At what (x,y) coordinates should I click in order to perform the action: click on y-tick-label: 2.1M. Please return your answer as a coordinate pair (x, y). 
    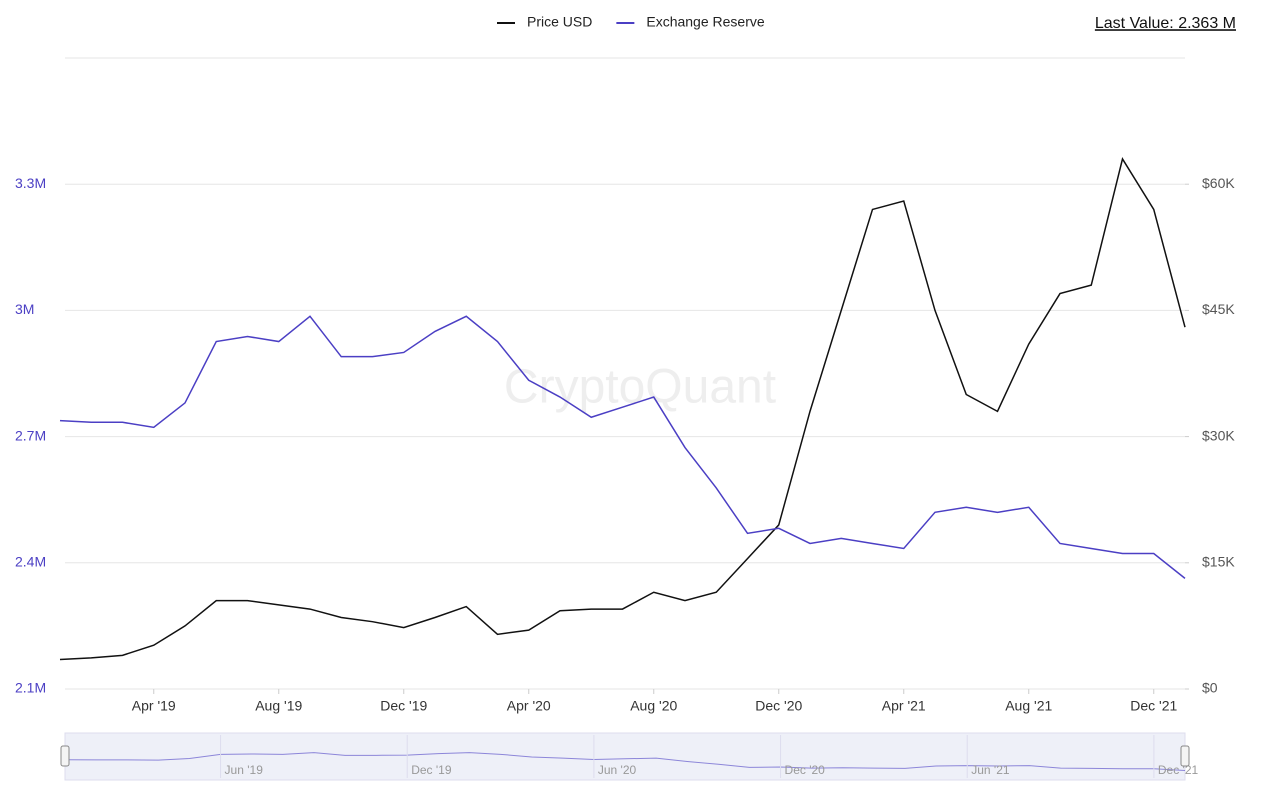
    Looking at the image, I should click on (30, 688).